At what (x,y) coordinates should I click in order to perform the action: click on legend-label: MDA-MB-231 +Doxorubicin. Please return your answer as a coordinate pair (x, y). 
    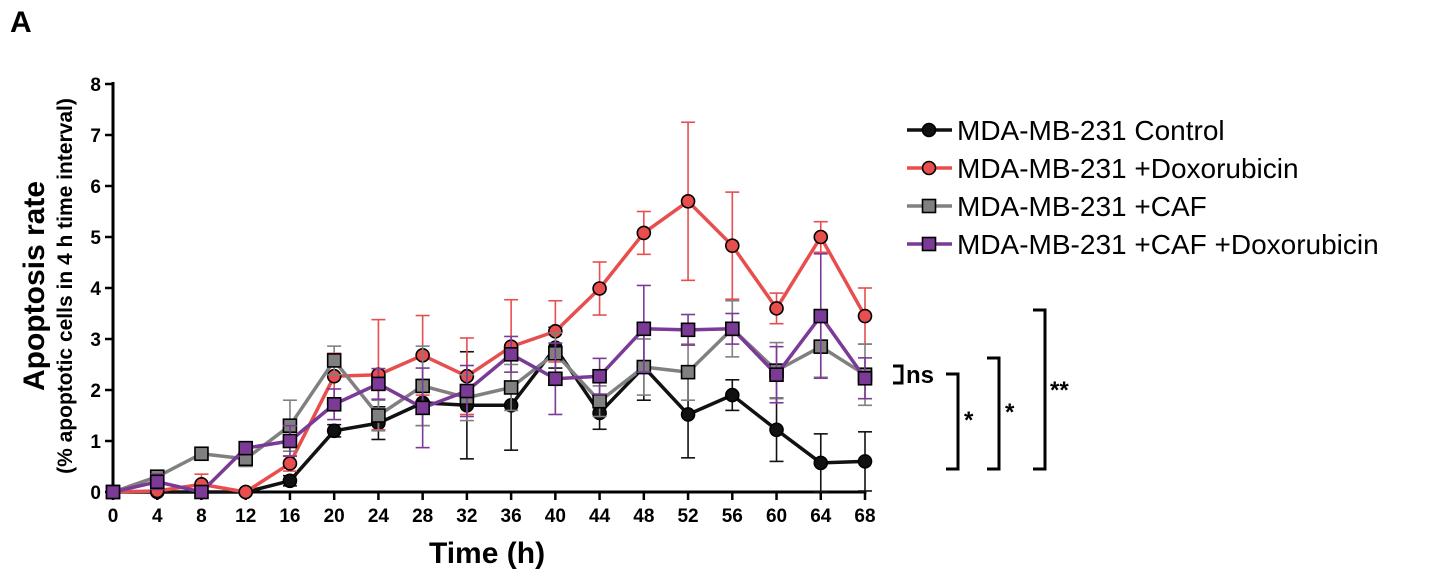
    Looking at the image, I should click on (1128, 168).